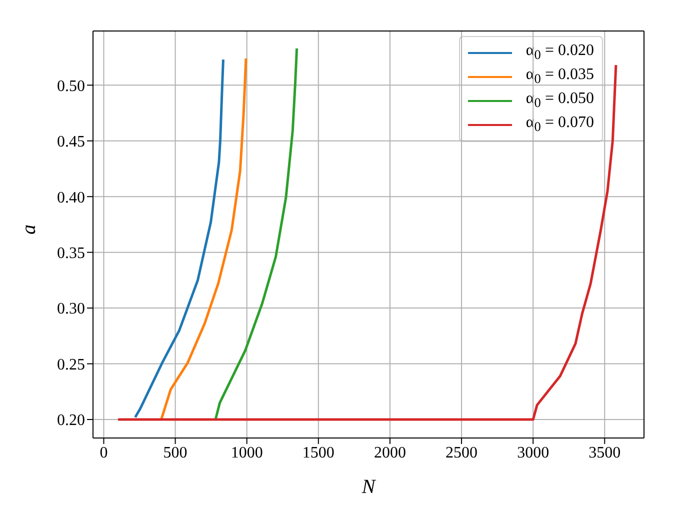 Image resolution: width=675 pixels, height=525 pixels. What do you see at coordinates (246, 453) in the screenshot?
I see `x-tick-label: 1000` at bounding box center [246, 453].